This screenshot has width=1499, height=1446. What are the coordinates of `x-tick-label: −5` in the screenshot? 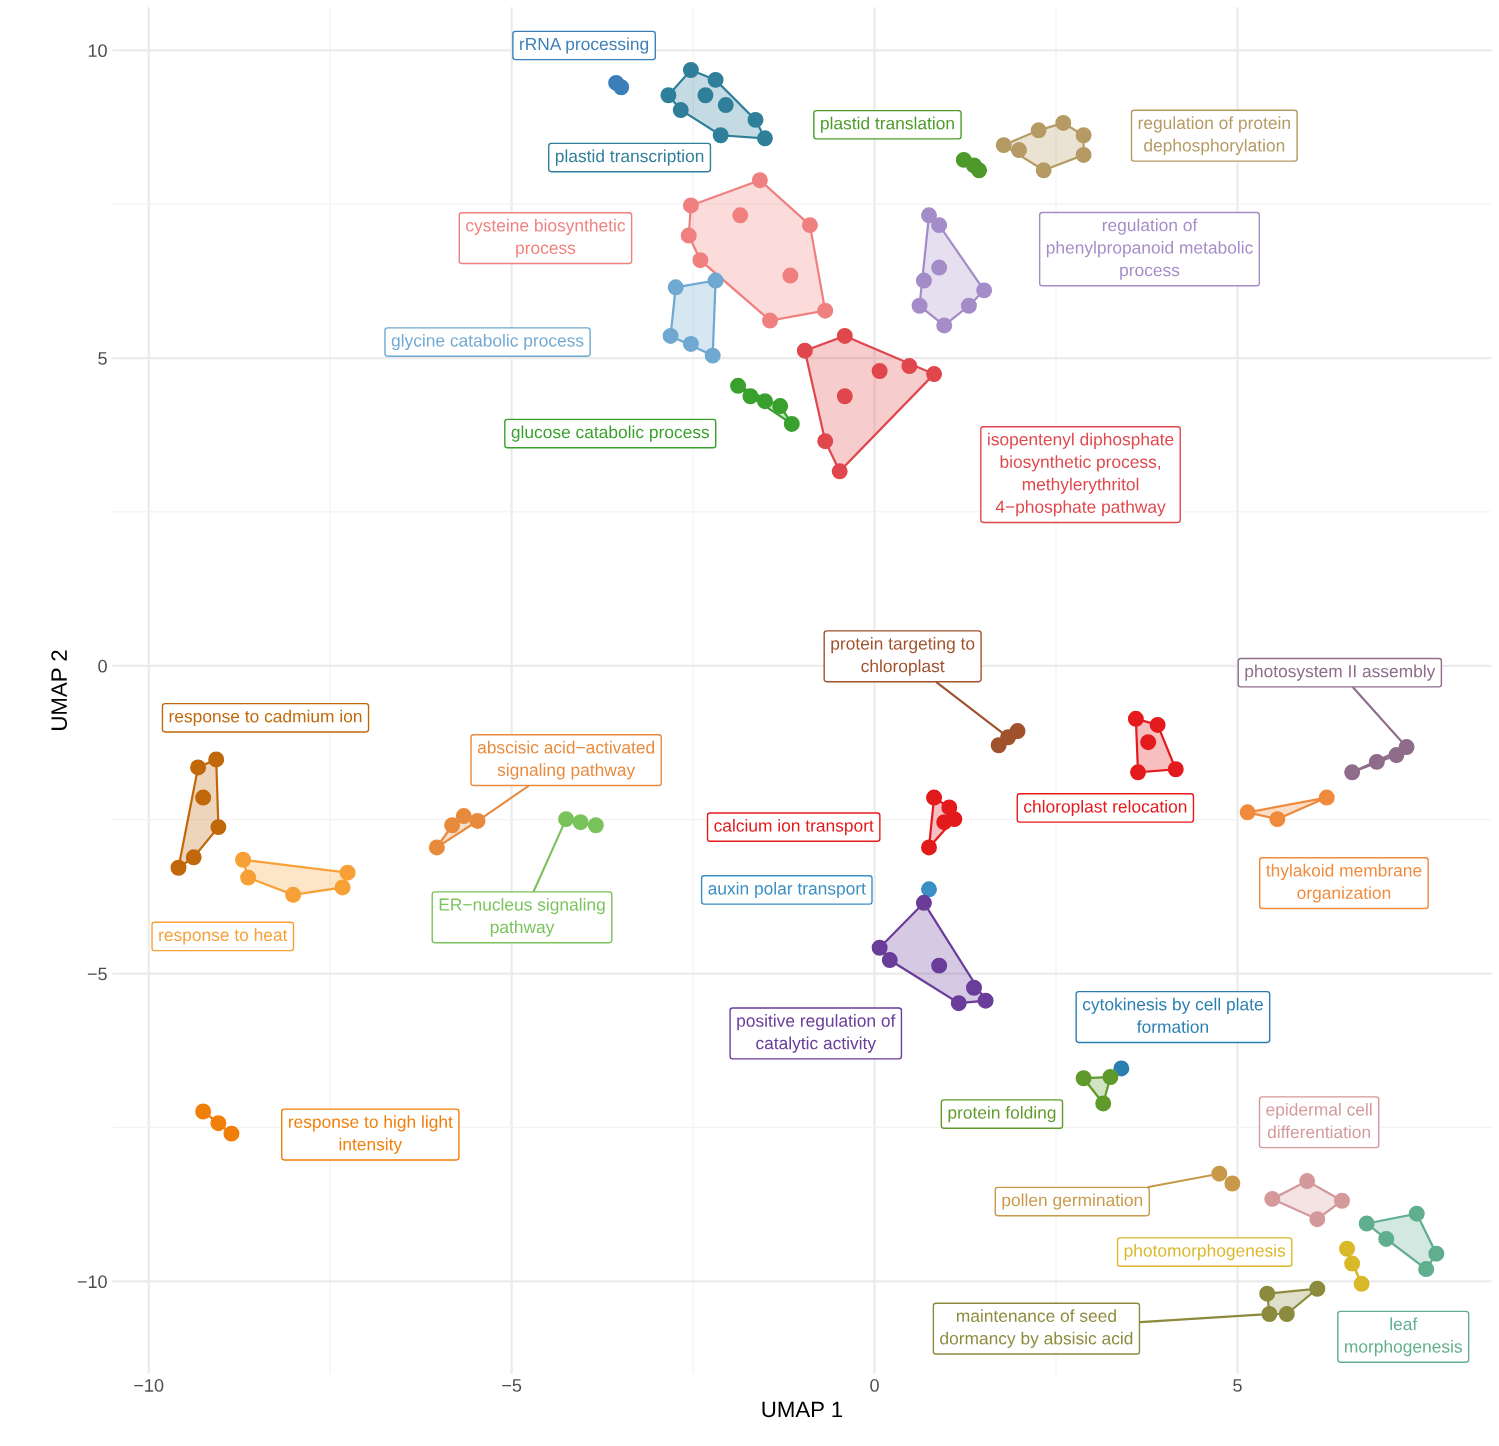 It's located at (512, 1385).